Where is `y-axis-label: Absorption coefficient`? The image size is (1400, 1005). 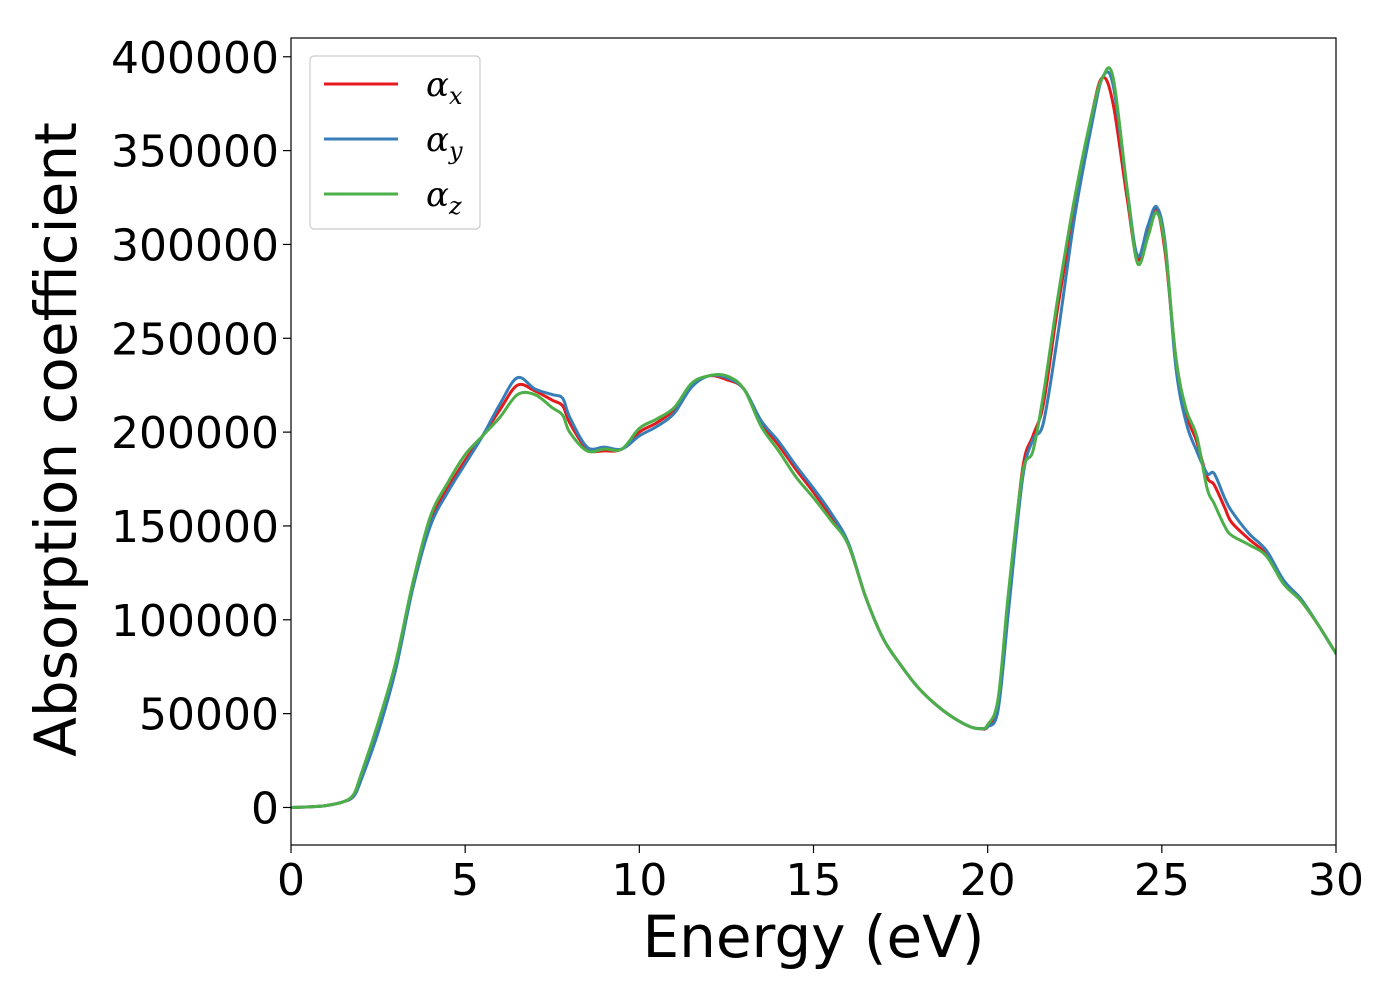
y-axis-label: Absorption coefficient is located at coordinates (56, 439).